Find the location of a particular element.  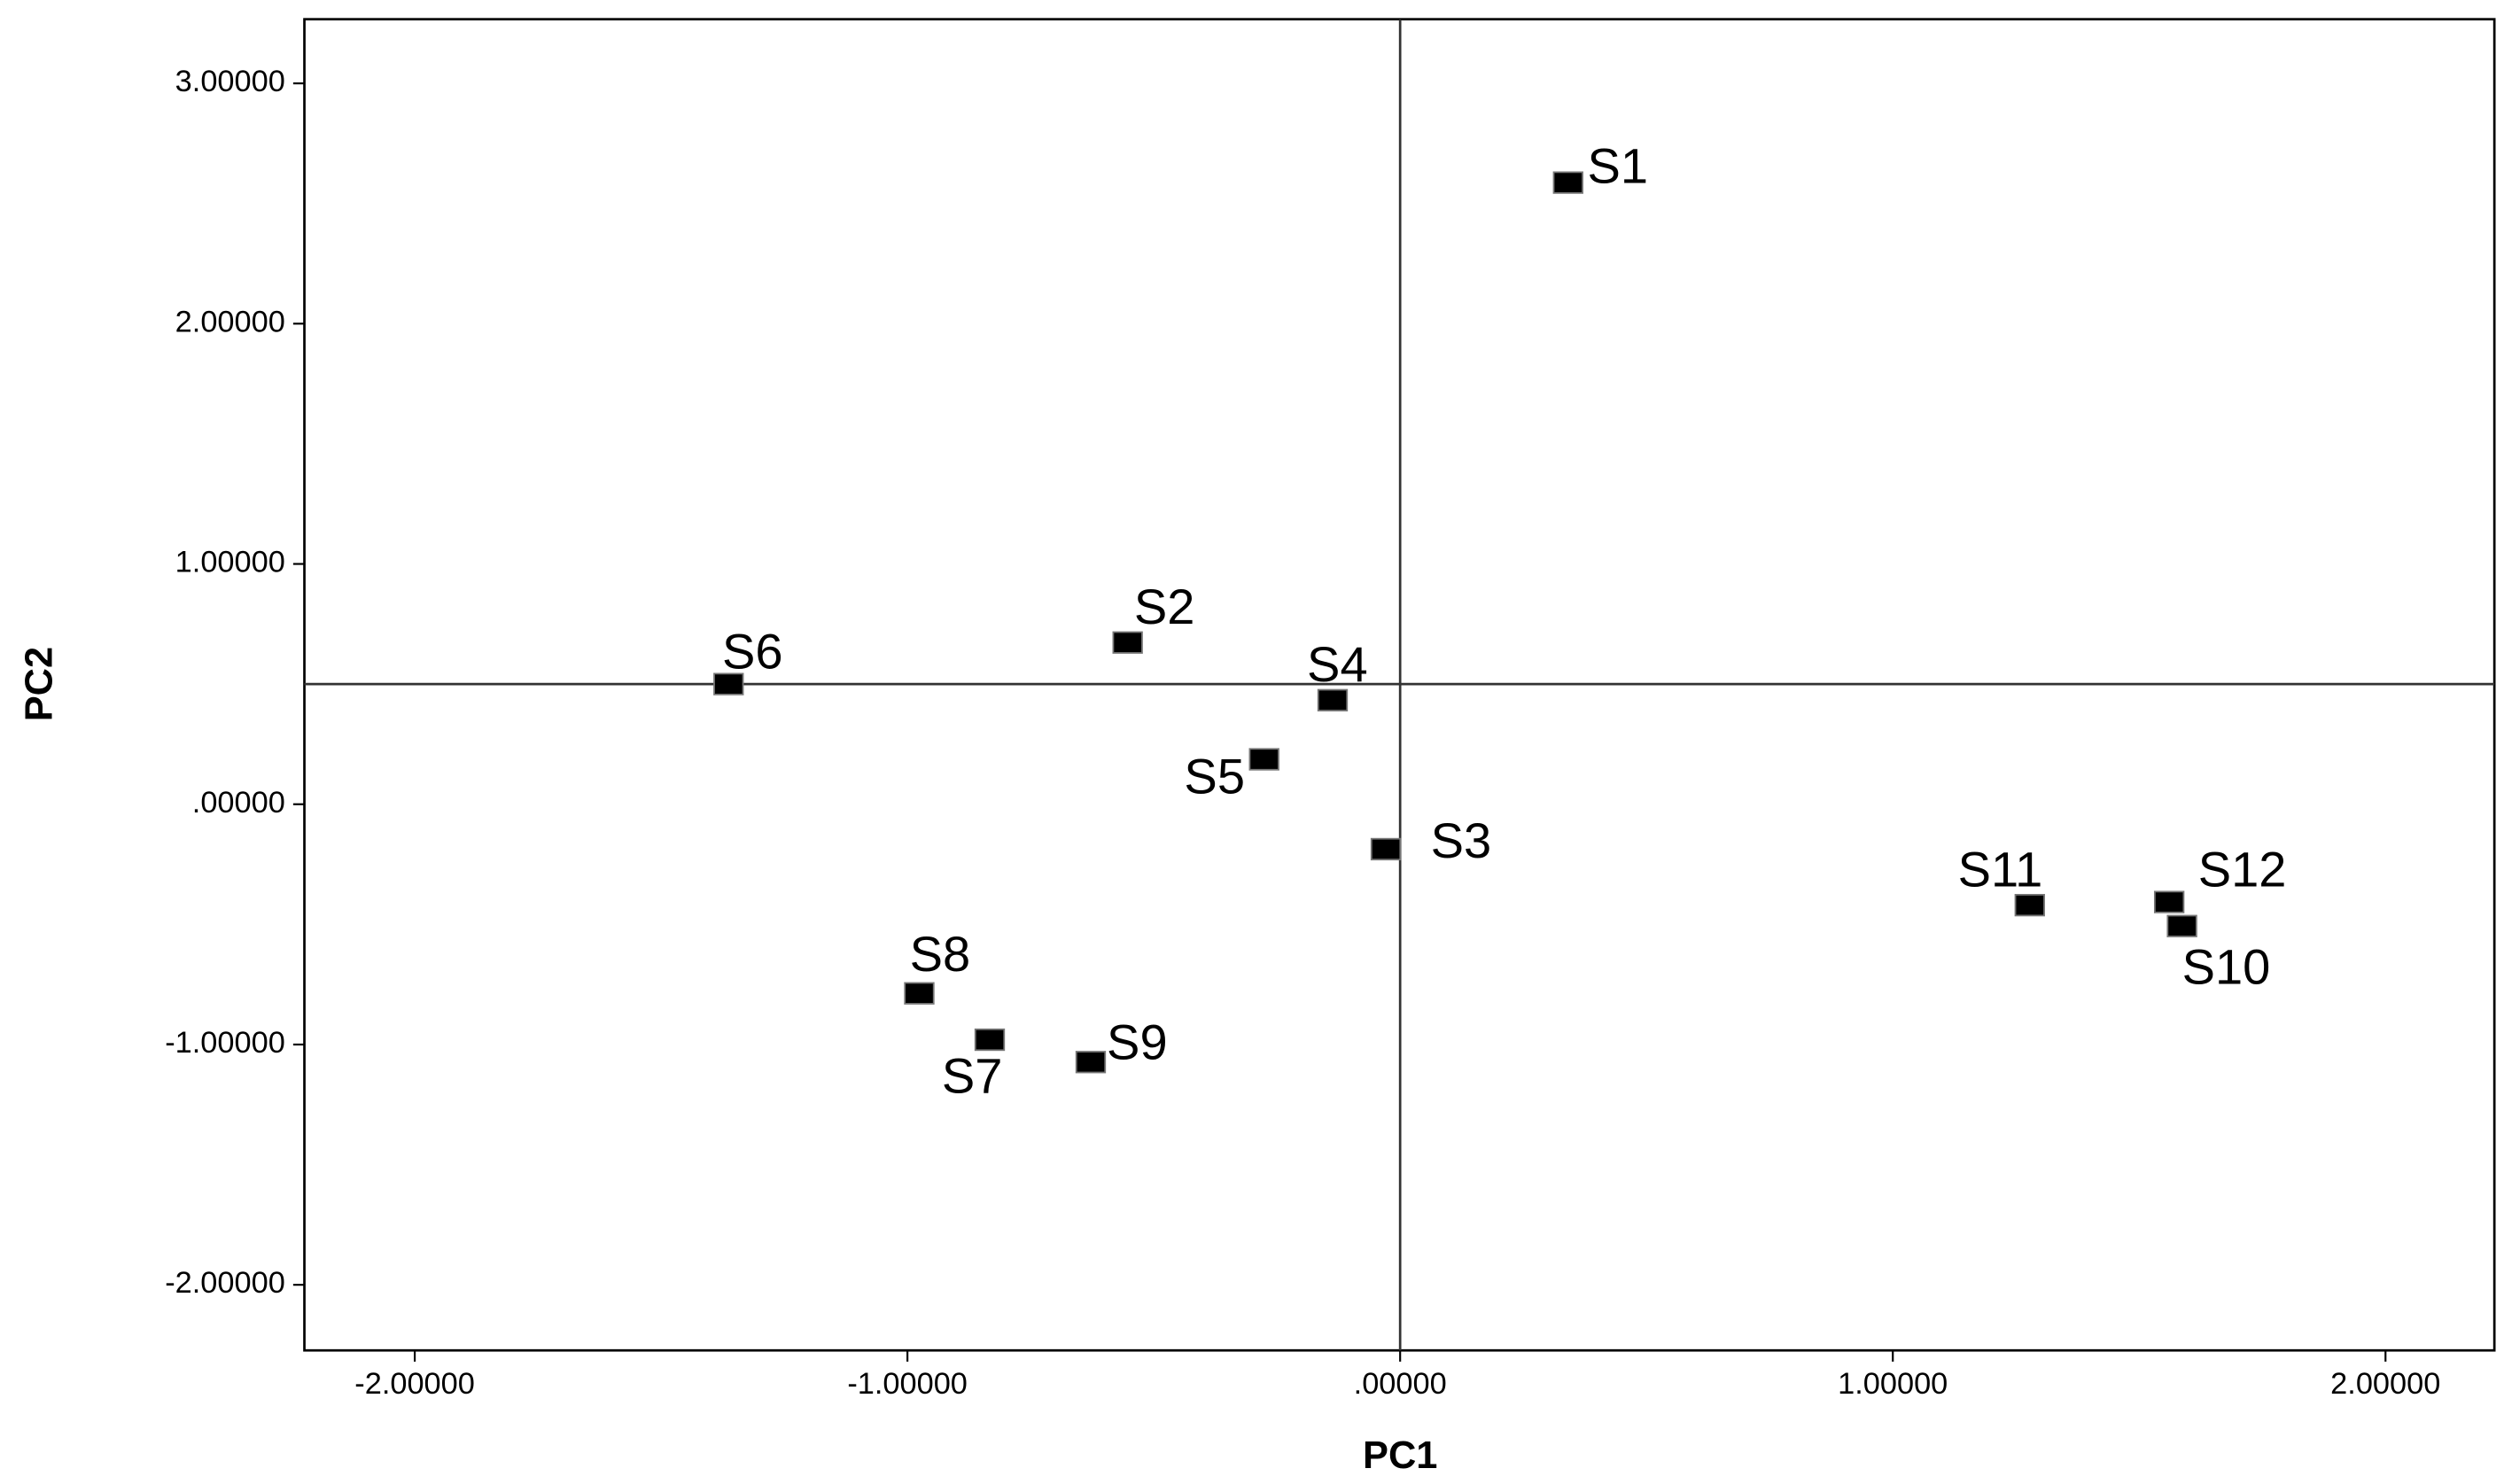

y-tick-label: 1.00000 is located at coordinates (230, 562).